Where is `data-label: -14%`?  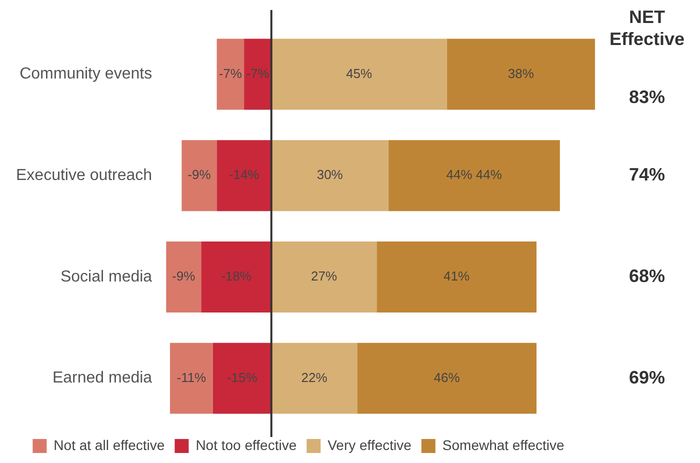 data-label: -14% is located at coordinates (244, 174).